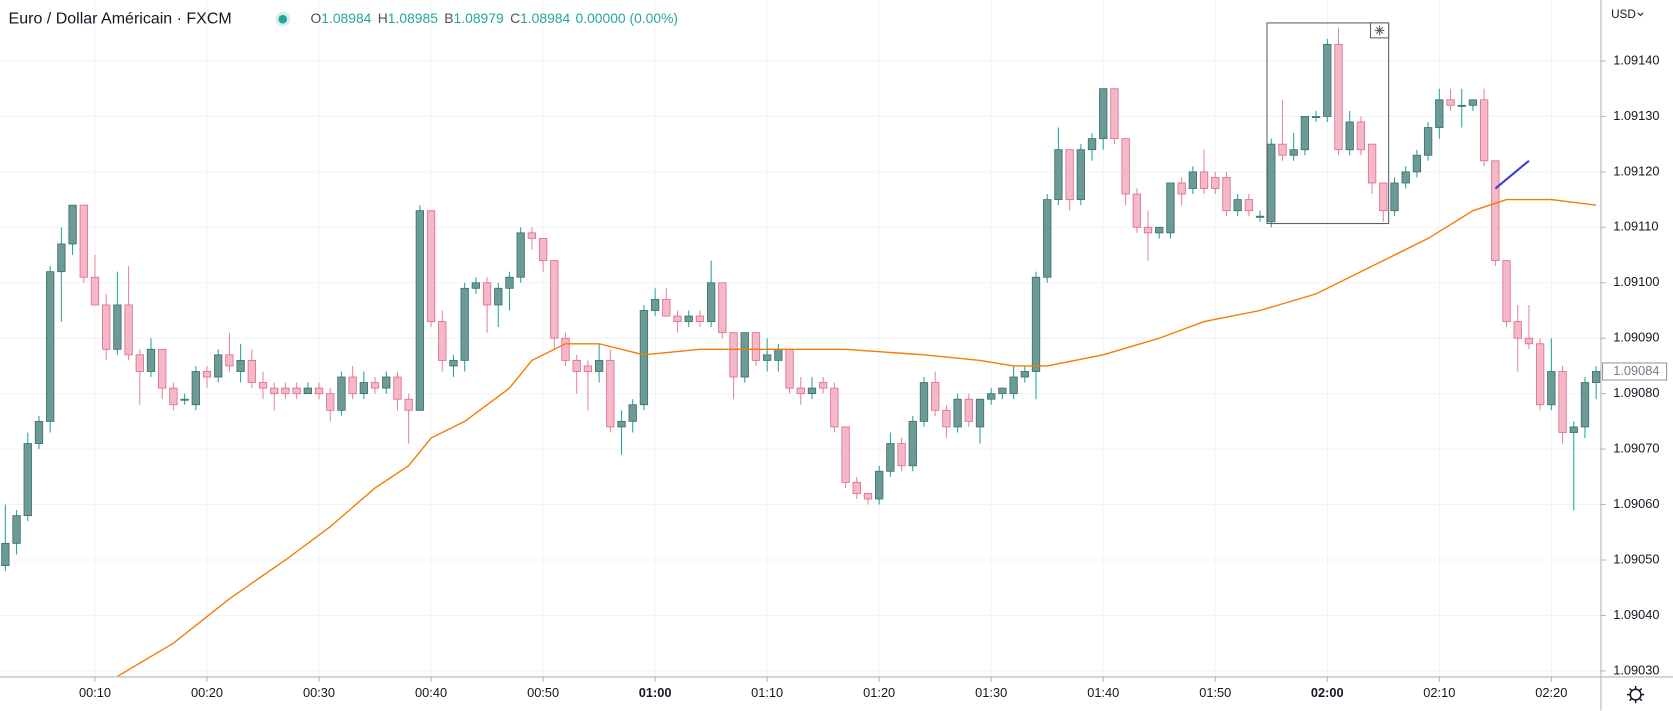 The width and height of the screenshot is (1673, 711). Describe the element at coordinates (95, 692) in the screenshot. I see `x-tick-label: 00:10` at that location.